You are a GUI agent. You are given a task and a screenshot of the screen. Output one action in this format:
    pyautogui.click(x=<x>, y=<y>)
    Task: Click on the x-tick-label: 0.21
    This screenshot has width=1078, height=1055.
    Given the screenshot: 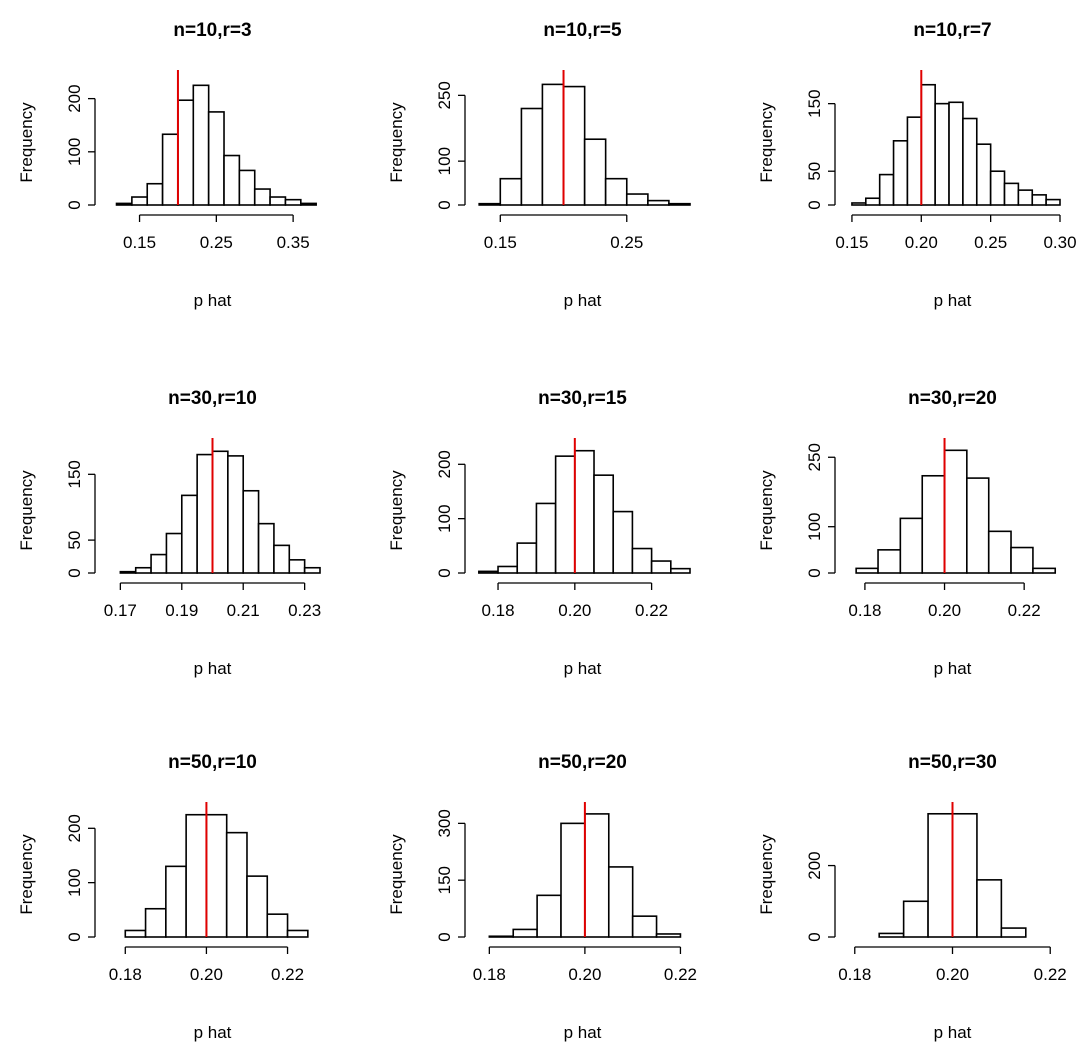 What is the action you would take?
    pyautogui.click(x=243, y=610)
    